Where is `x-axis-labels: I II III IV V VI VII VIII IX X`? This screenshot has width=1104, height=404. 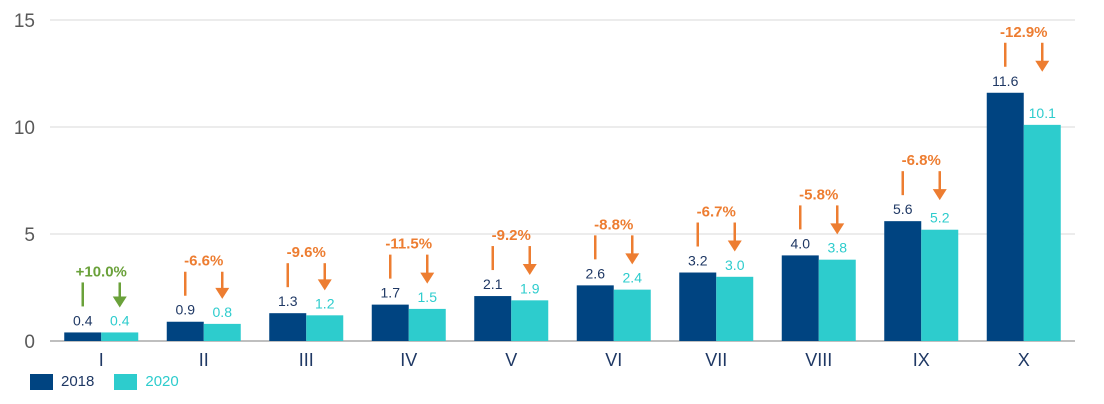
x-axis-labels: I II III IV V VI VII VIII IX X is located at coordinates (564, 360).